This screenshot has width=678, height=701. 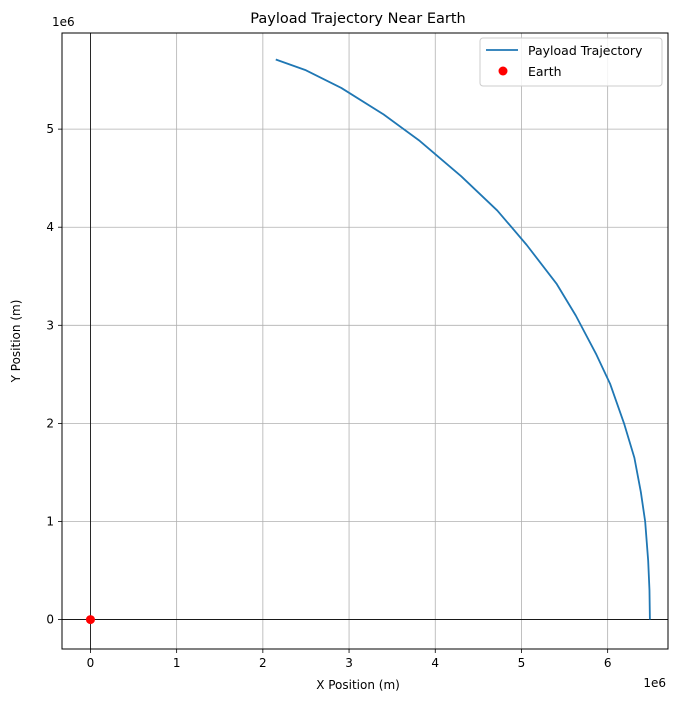 I want to click on legend-label-payload-trajectory: Payload Trajectory, so click(x=585, y=50).